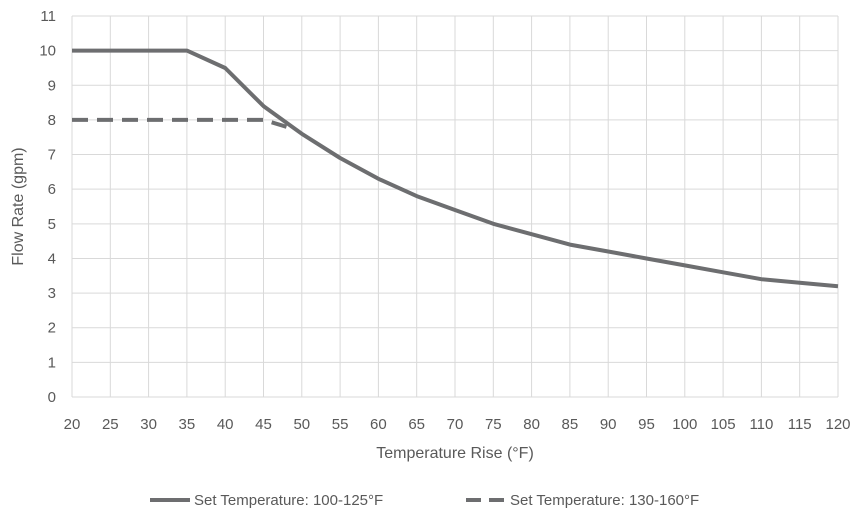 This screenshot has height=515, width=853. What do you see at coordinates (148, 424) in the screenshot?
I see `x-tick-label: 30` at bounding box center [148, 424].